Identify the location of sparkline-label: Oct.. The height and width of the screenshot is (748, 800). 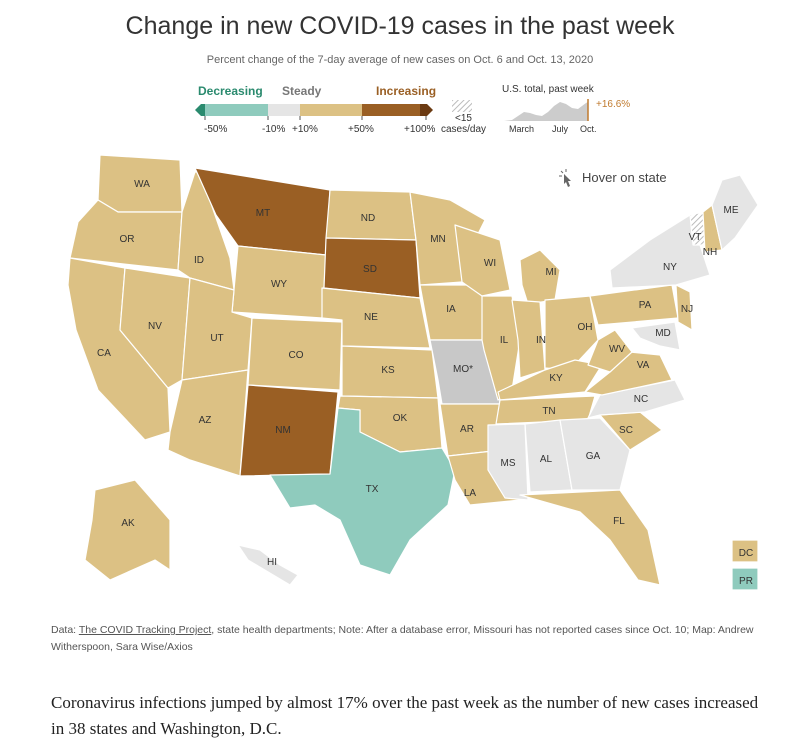
(588, 129).